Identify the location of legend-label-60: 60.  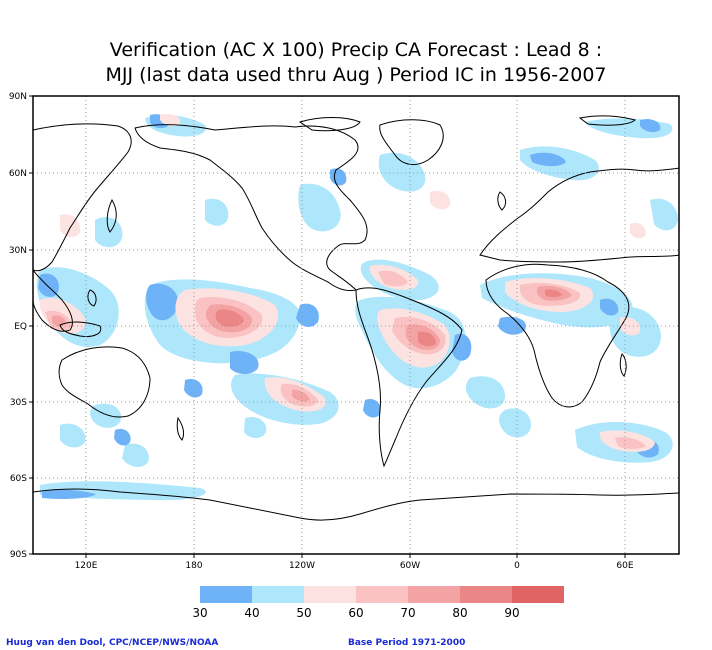
(355, 613).